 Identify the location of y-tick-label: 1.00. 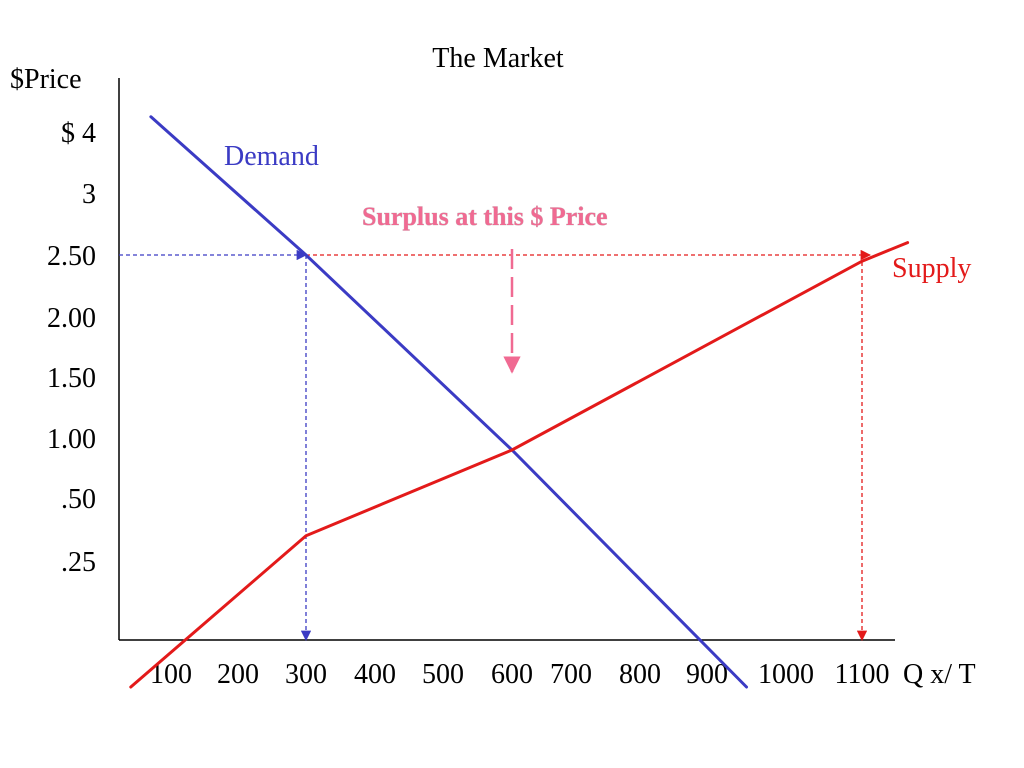
(71, 439).